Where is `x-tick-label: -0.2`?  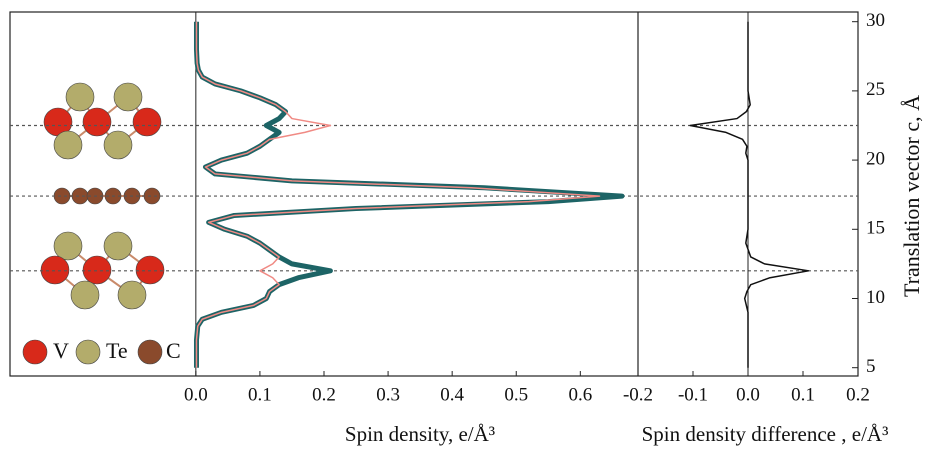 x-tick-label: -0.2 is located at coordinates (638, 394).